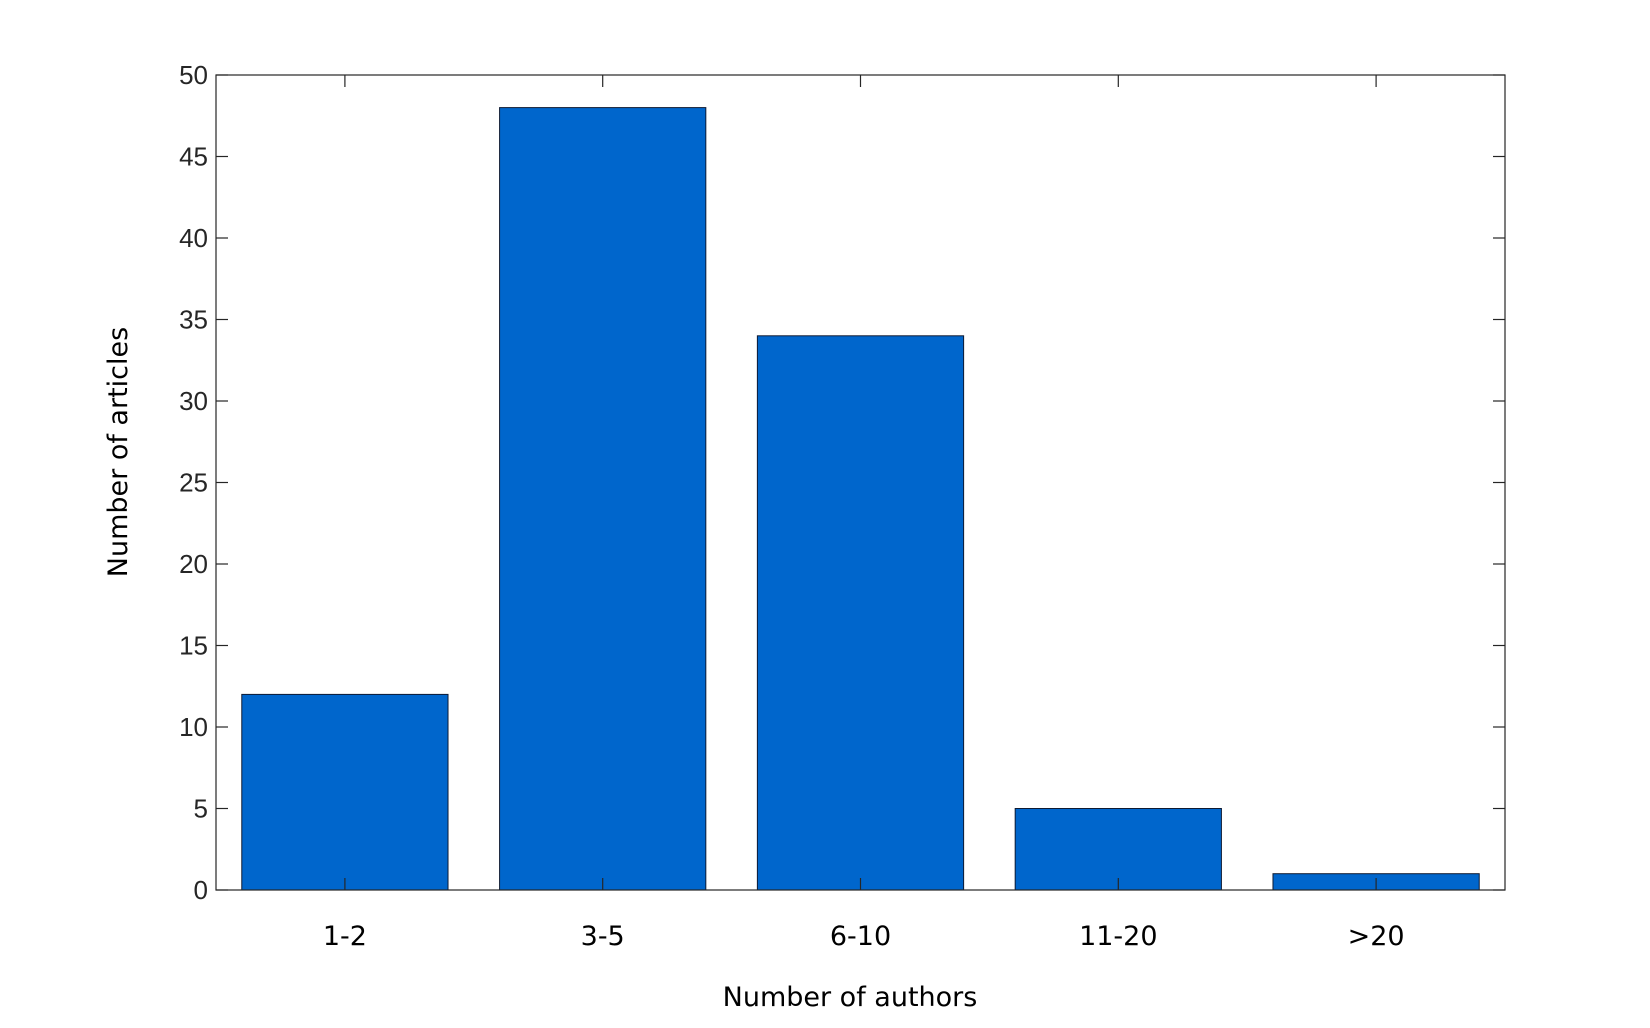  What do you see at coordinates (193, 75) in the screenshot?
I see `y-tick-label-10: 50` at bounding box center [193, 75].